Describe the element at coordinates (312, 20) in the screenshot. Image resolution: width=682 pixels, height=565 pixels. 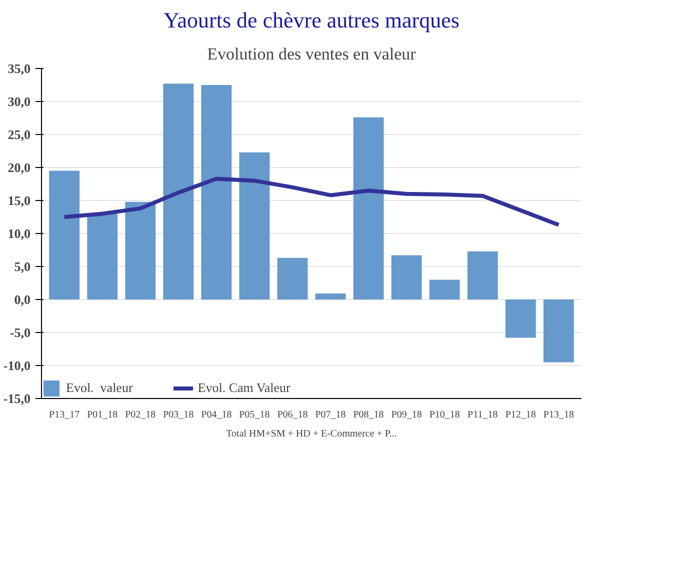
I see `chart-title: Yaourts de chèvre autres marques` at that location.